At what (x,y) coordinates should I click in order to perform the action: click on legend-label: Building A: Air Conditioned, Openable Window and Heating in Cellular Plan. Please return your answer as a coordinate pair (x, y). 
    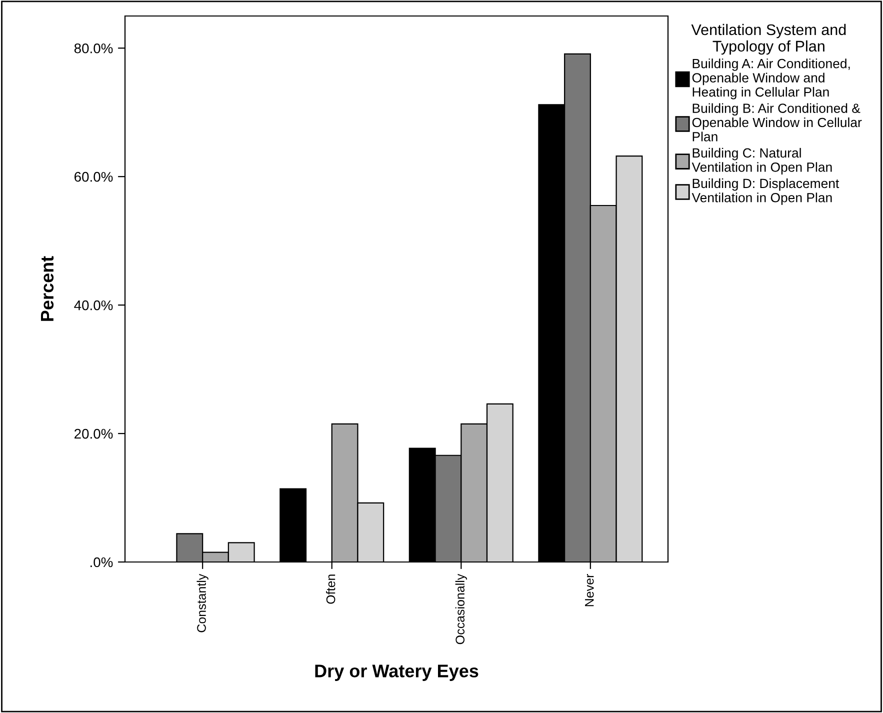
    Looking at the image, I should click on (771, 79).